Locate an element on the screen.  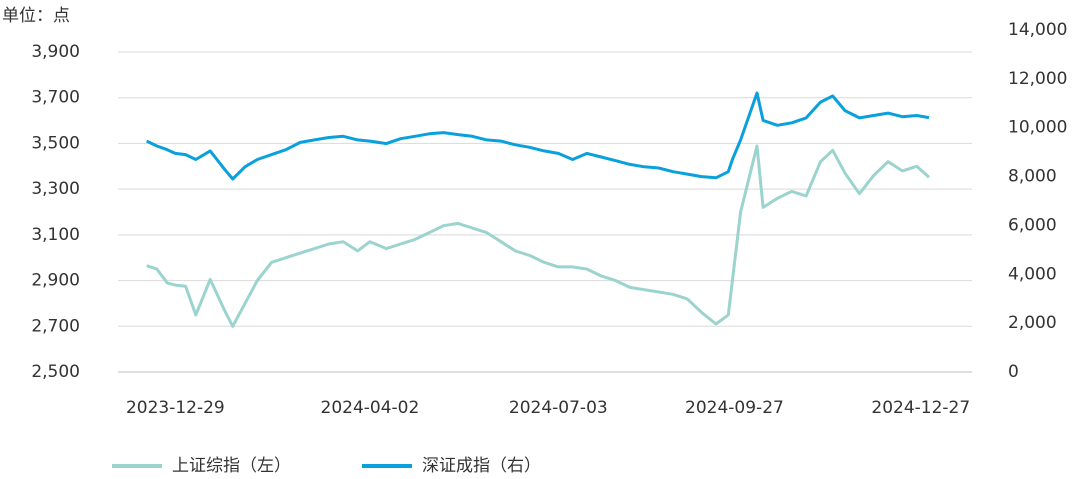
y-tick-label: 3,500 is located at coordinates (55, 143).